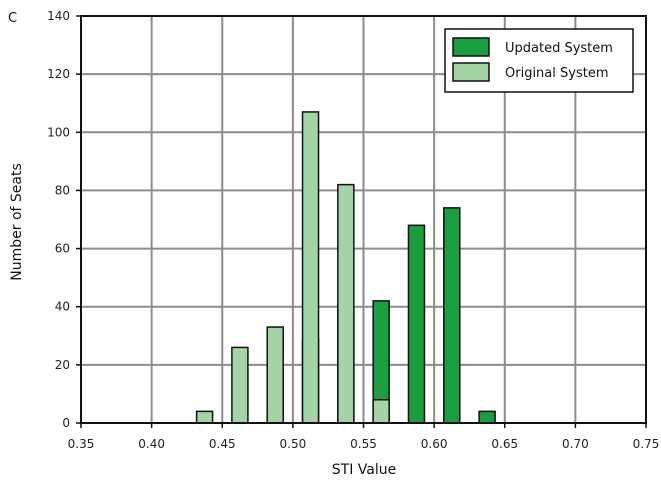 The image size is (661, 481). I want to click on y-tick-label: 120, so click(58, 74).